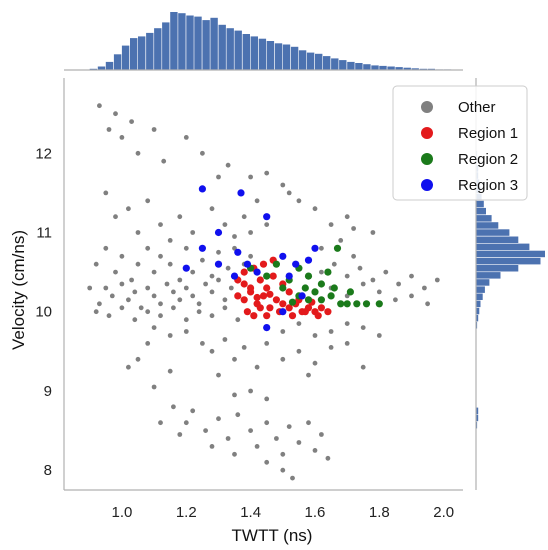  What do you see at coordinates (469, 146) in the screenshot?
I see `legend-entries: Other Region 1 Region 2 Region 3` at bounding box center [469, 146].